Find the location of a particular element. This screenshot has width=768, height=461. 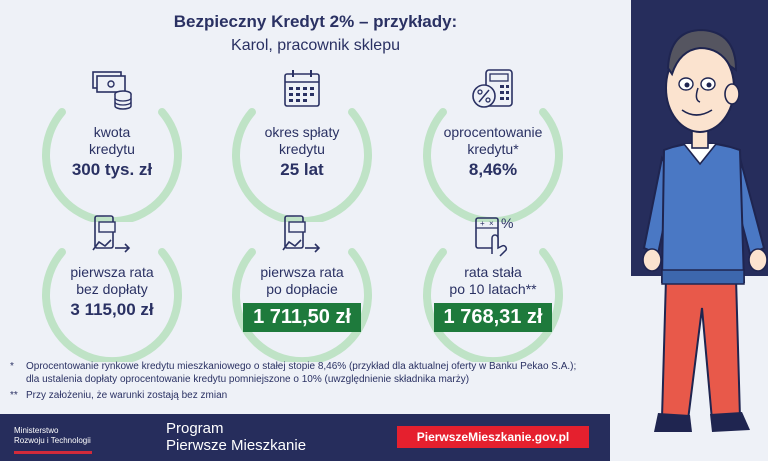

ministry-flag-stripe is located at coordinates (53, 452).